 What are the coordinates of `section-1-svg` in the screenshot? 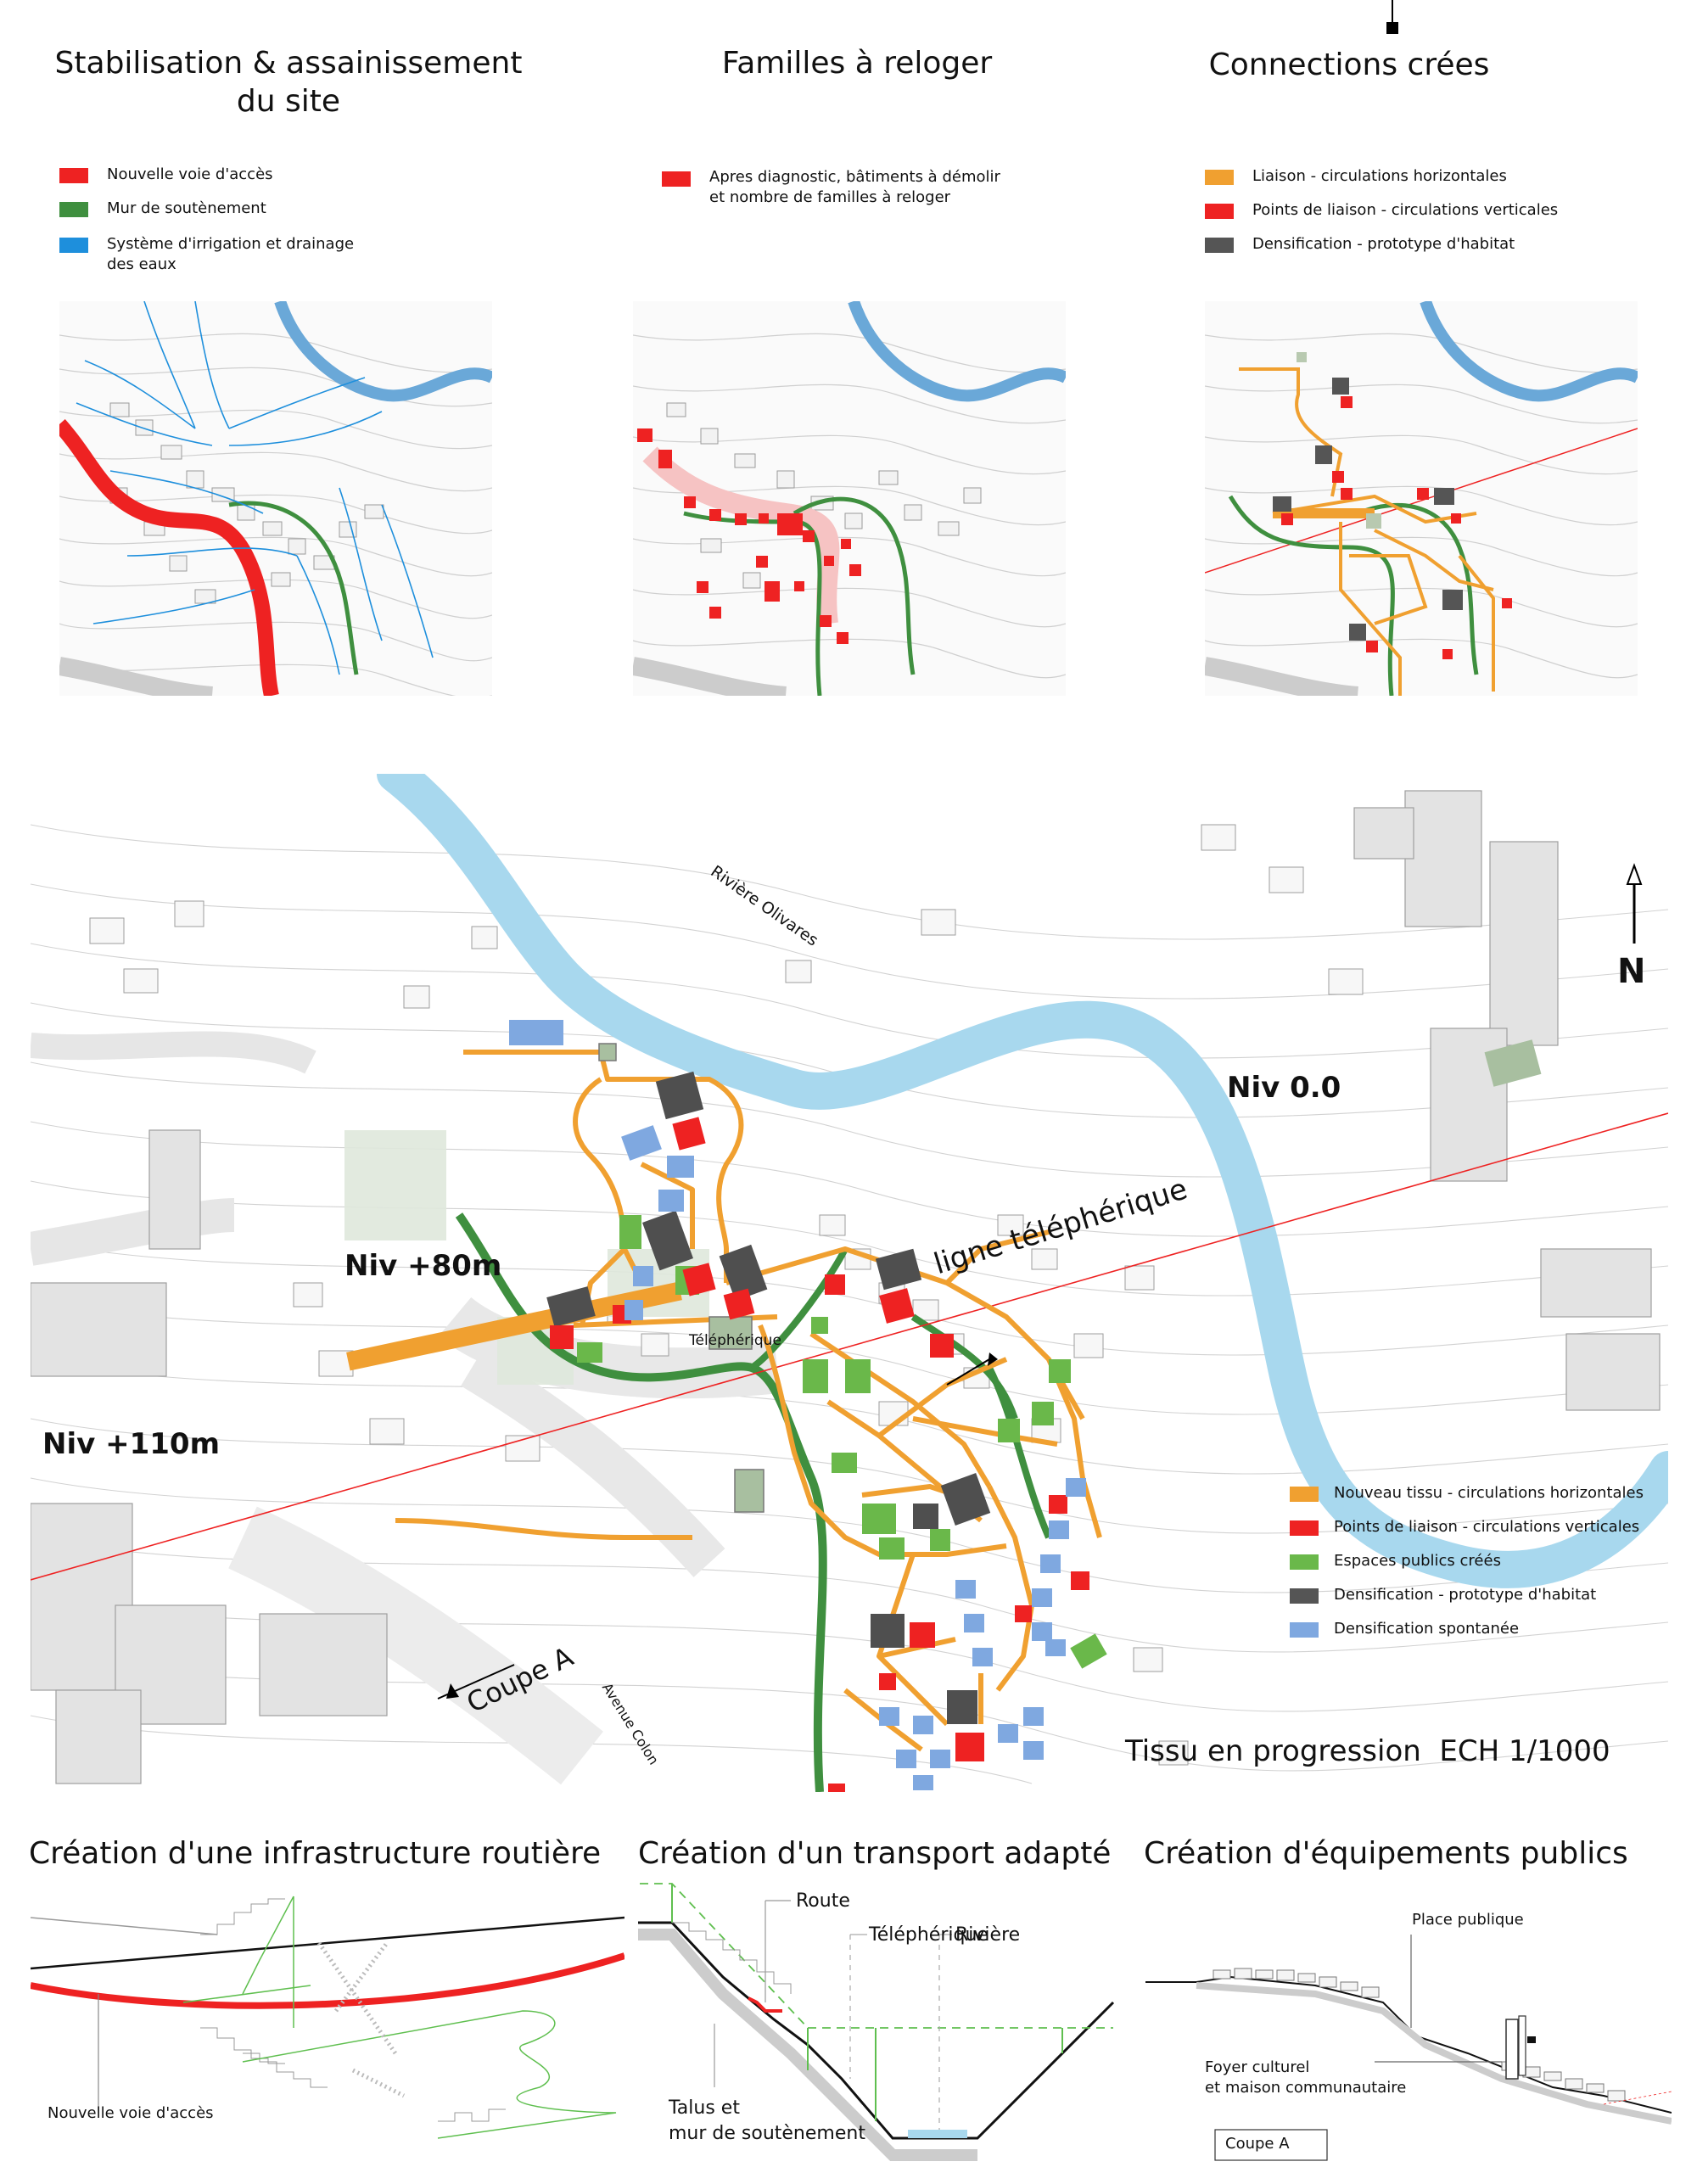 It's located at (327, 2018).